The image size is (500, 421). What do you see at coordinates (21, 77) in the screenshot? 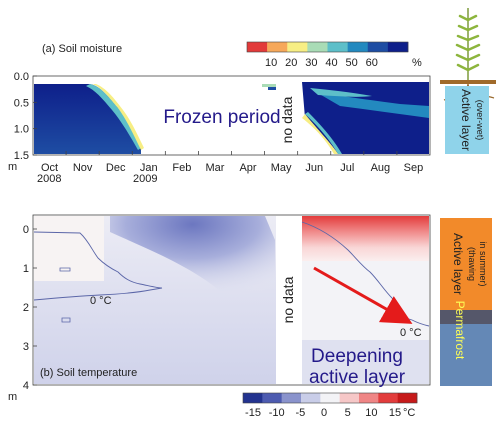
I see `y-tick-label-a: 0.0` at bounding box center [21, 77].